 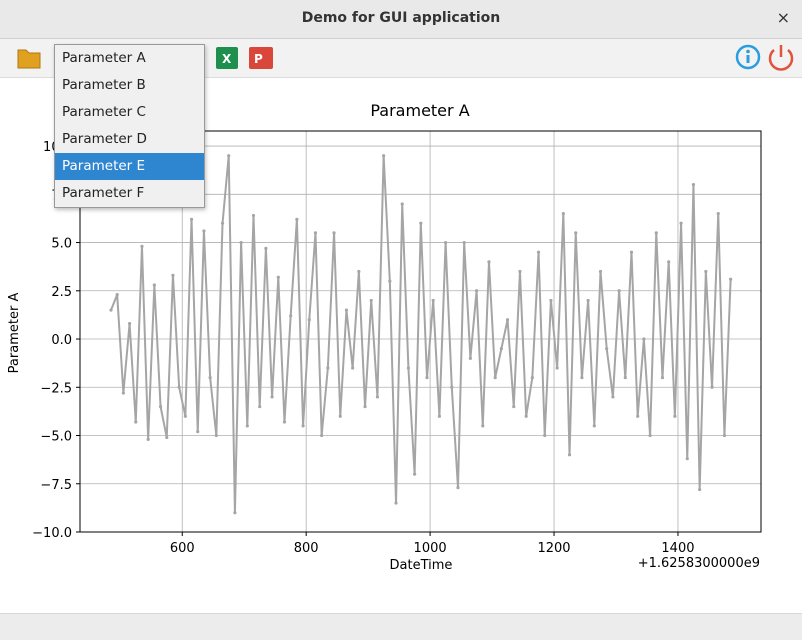 I want to click on y-tick-label: 5.0, so click(x=61, y=244).